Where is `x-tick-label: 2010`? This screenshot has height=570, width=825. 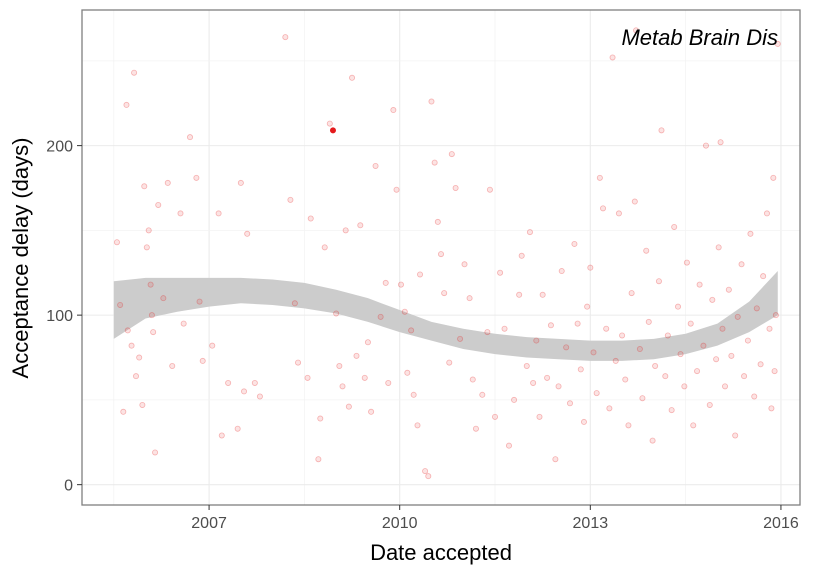
x-tick-label: 2010 is located at coordinates (400, 523).